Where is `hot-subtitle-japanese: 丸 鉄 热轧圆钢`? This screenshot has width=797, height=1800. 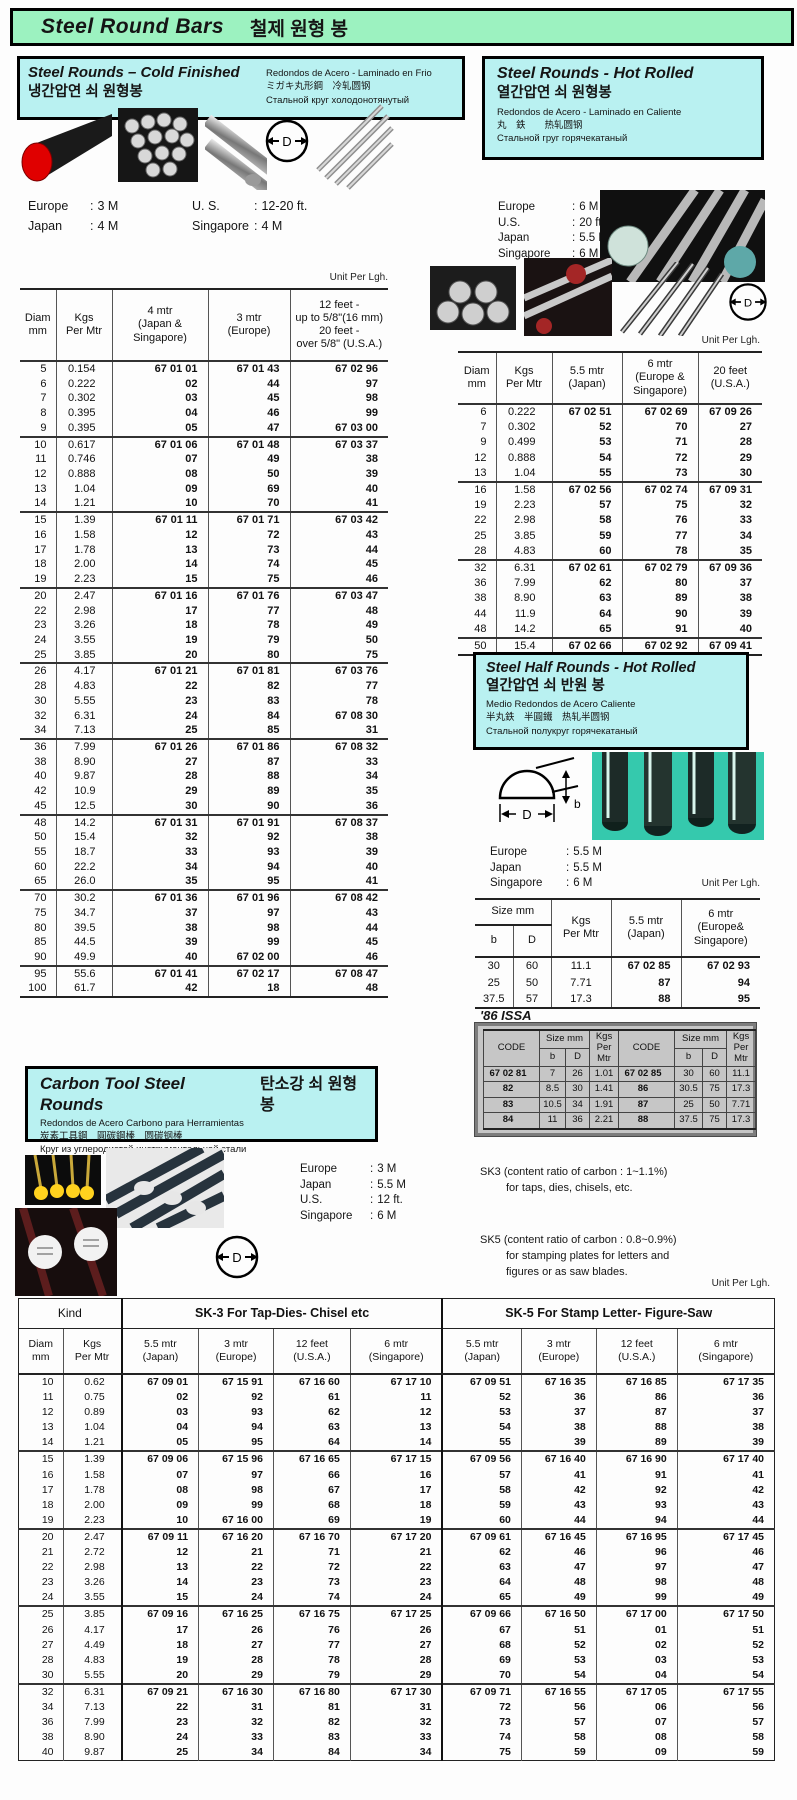
hot-subtitle-japanese: 丸 鉄 热轧圆钢 is located at coordinates (540, 126).